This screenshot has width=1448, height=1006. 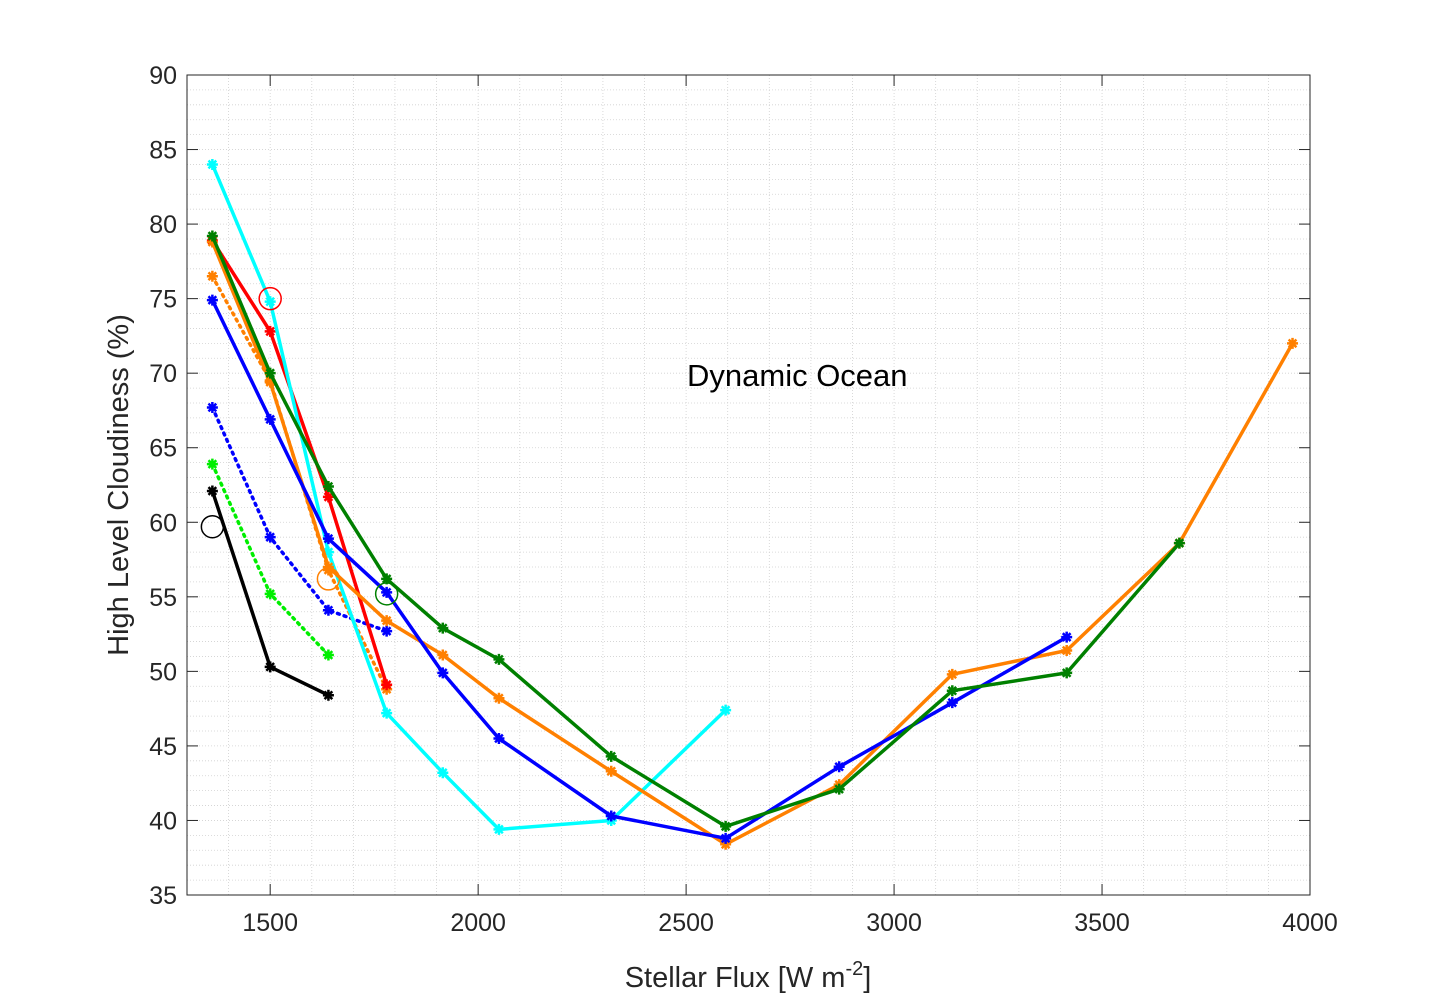 I want to click on series-red-solid, so click(x=299, y=462).